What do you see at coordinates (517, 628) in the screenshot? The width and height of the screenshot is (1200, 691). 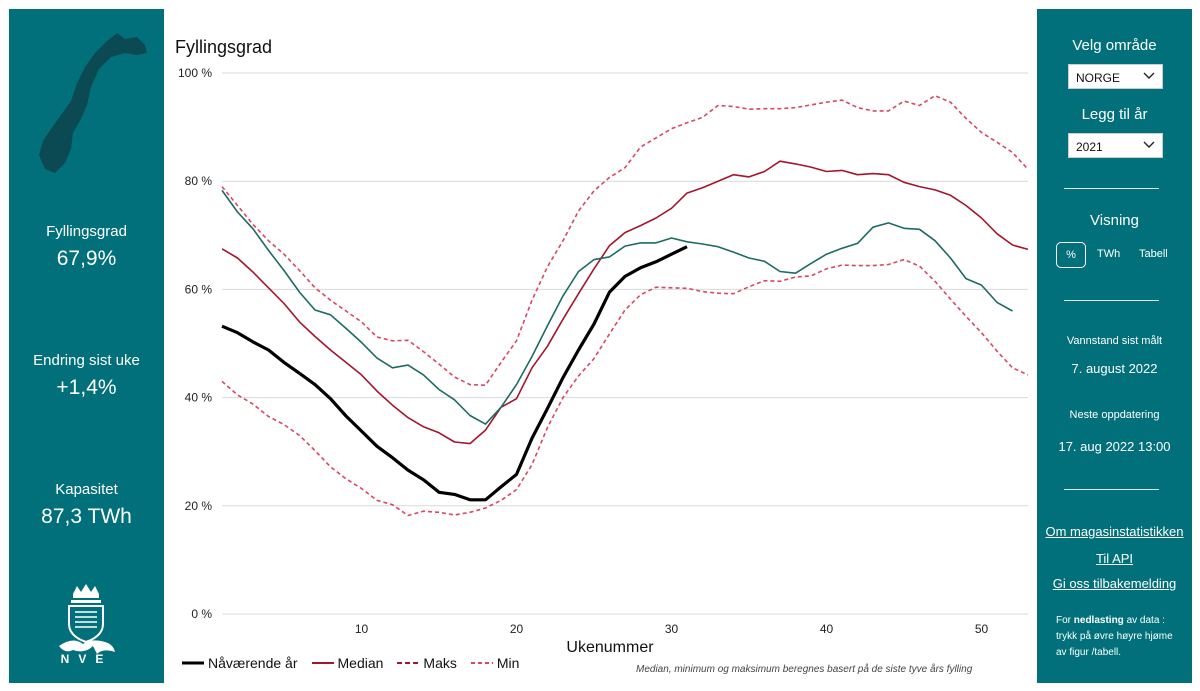 I see `x-tick-label: 20` at bounding box center [517, 628].